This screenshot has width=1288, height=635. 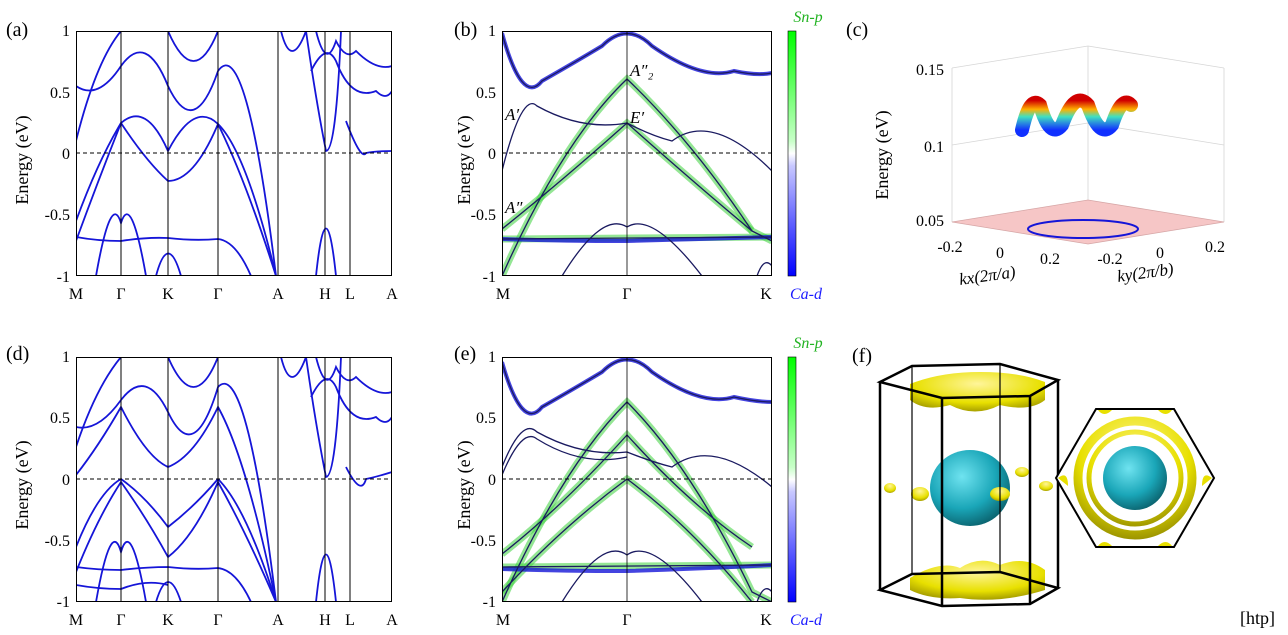 What do you see at coordinates (636, 117) in the screenshot?
I see `annotation-ep: E′` at bounding box center [636, 117].